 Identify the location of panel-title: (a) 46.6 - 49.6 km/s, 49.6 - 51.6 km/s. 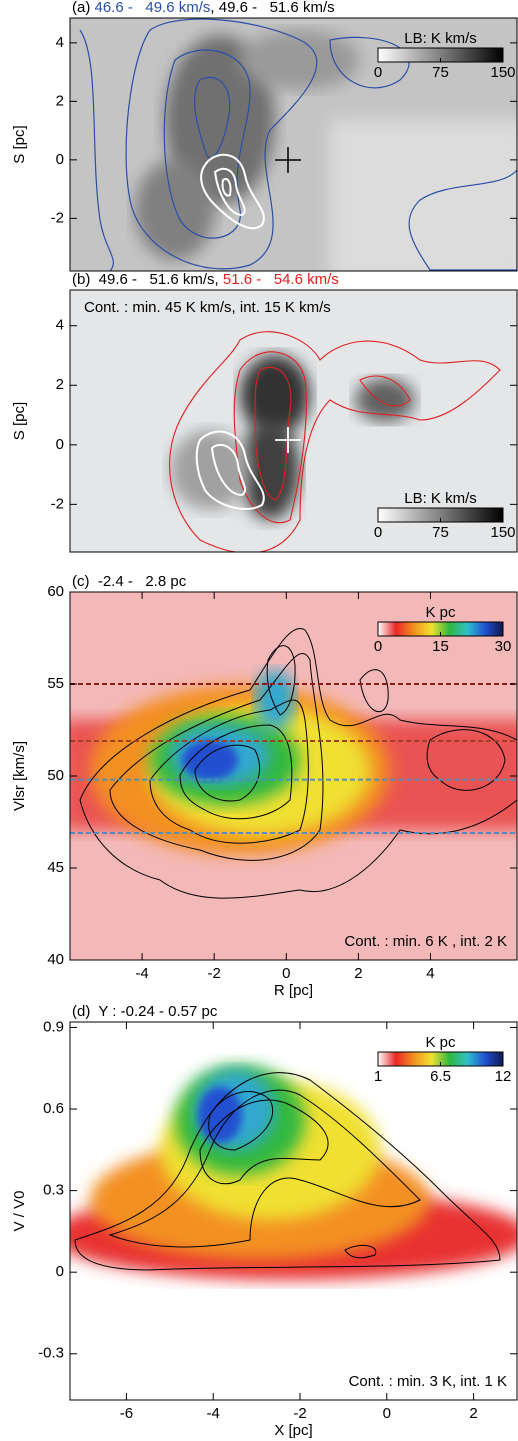
(203, 8).